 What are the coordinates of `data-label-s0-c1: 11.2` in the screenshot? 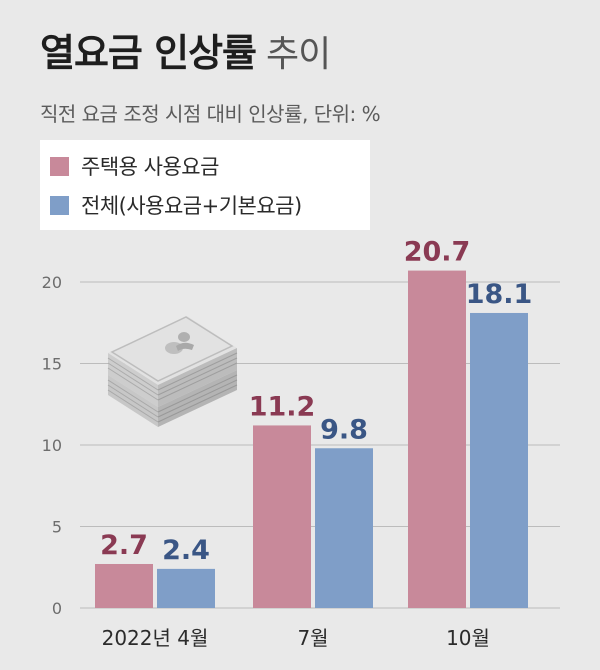 It's located at (282, 406).